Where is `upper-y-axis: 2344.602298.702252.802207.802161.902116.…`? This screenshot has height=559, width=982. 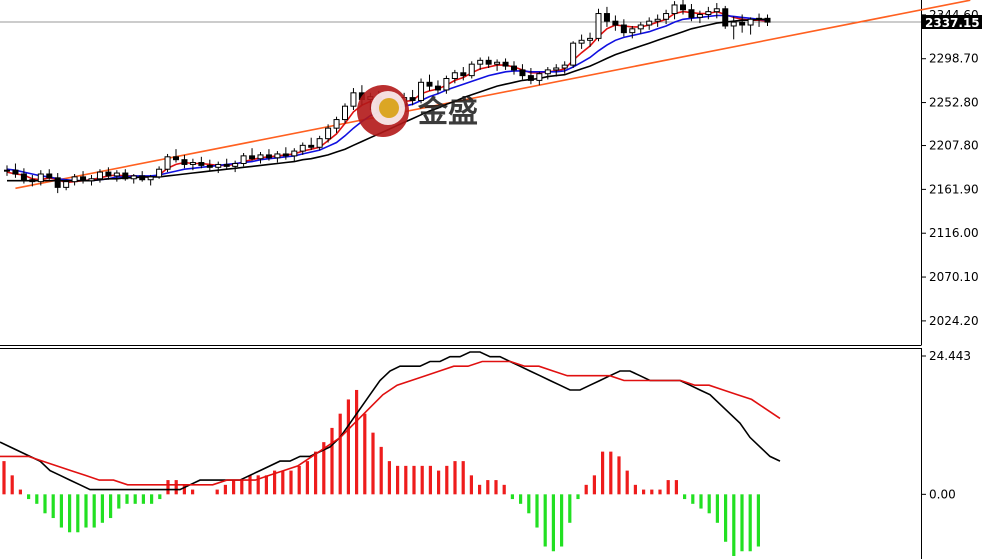
upper-y-axis: 2344.602298.702252.802207.802161.902116.… is located at coordinates (950, 168).